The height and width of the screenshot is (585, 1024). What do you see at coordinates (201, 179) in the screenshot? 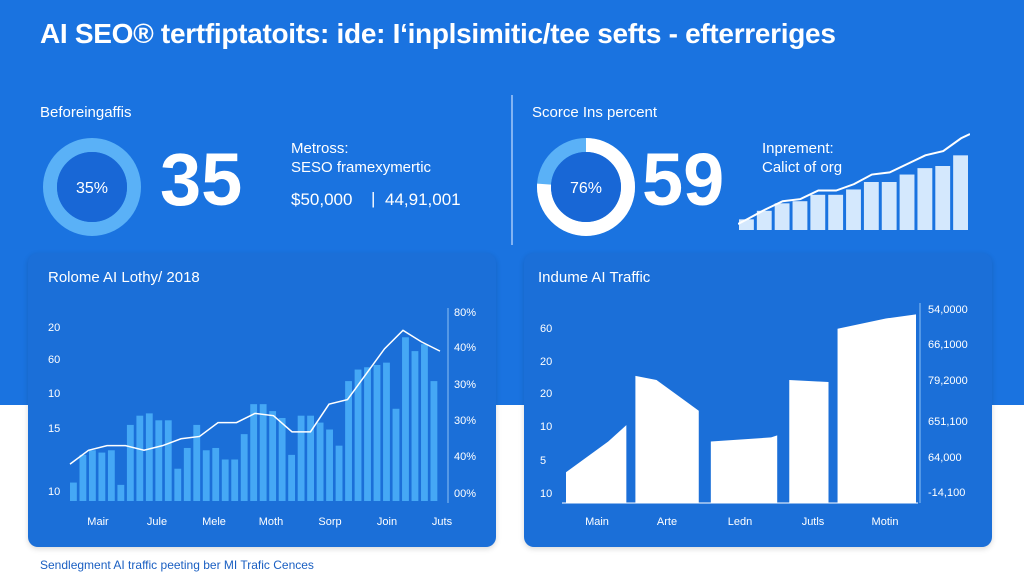
I see `left-big-number: 35` at bounding box center [201, 179].